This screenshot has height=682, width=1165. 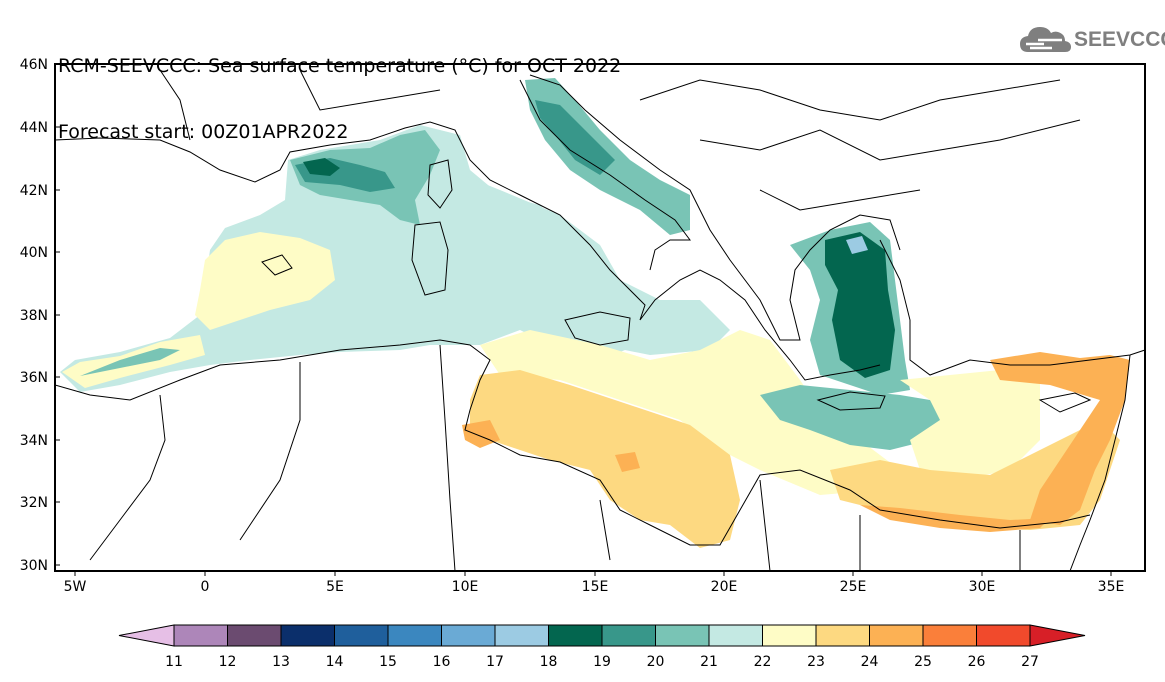 What do you see at coordinates (923, 662) in the screenshot?
I see `colorbar-label: 25` at bounding box center [923, 662].